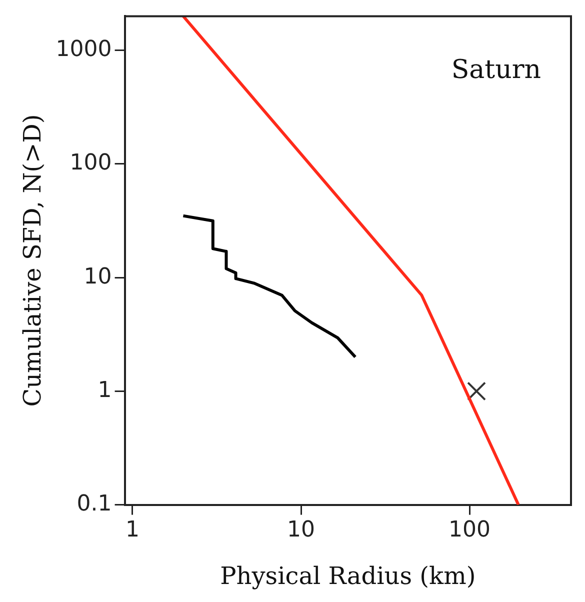 This screenshot has height=602, width=585. What do you see at coordinates (98, 277) in the screenshot?
I see `y-tick-label: 10` at bounding box center [98, 277].